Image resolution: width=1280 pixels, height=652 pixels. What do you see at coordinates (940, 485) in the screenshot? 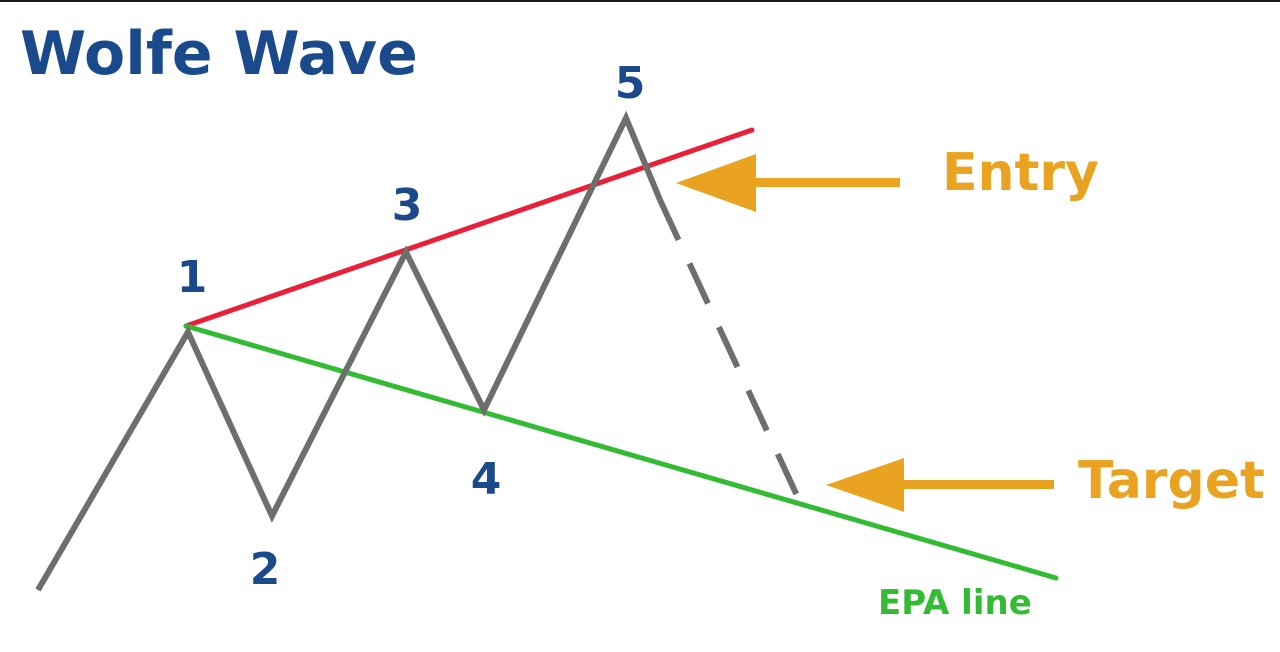
I see `target-arrow-icon` at bounding box center [940, 485].